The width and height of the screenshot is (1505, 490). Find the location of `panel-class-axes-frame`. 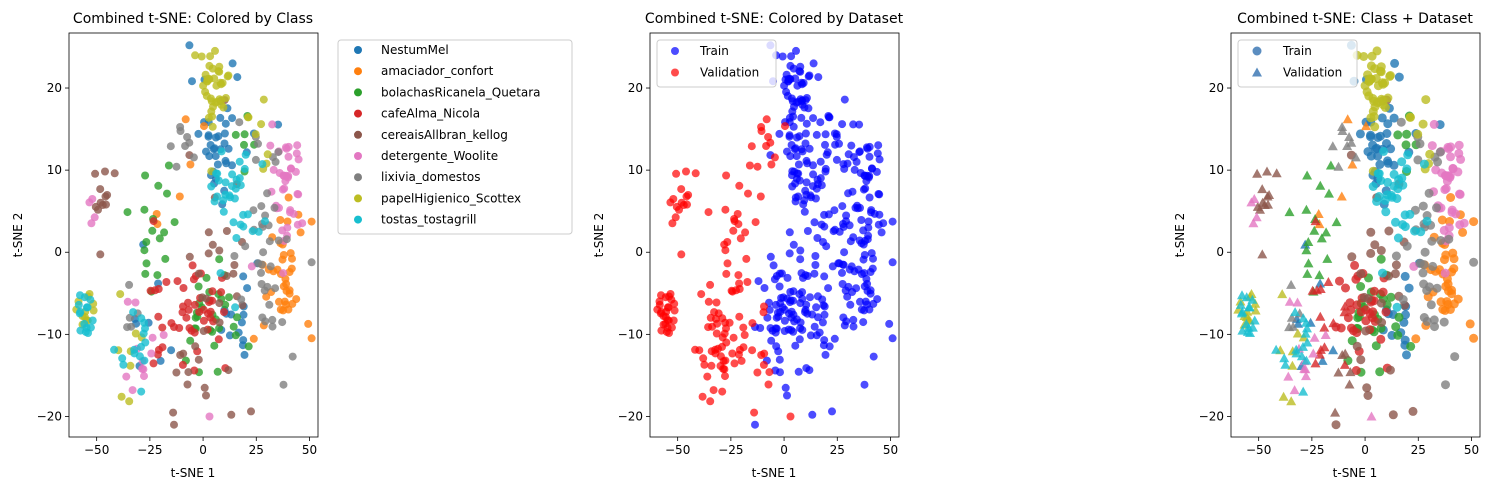

panel-class-axes-frame is located at coordinates (193, 235).